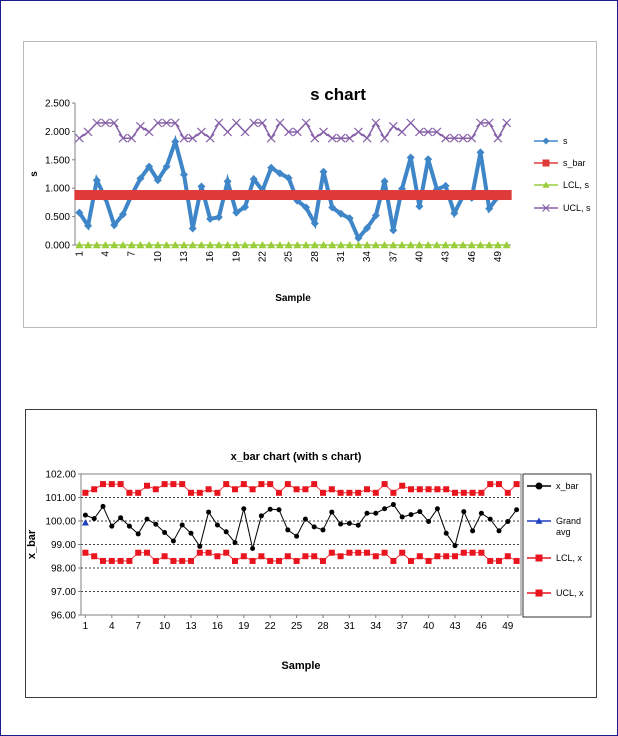 This screenshot has width=618, height=736. What do you see at coordinates (63, 616) in the screenshot?
I see `y-tick-label: 96.00` at bounding box center [63, 616].